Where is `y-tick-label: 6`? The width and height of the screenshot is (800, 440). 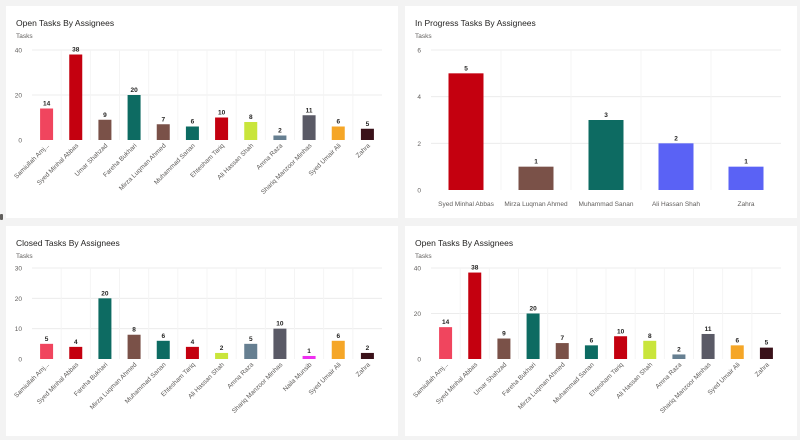 y-tick-label: 6 is located at coordinates (419, 51).